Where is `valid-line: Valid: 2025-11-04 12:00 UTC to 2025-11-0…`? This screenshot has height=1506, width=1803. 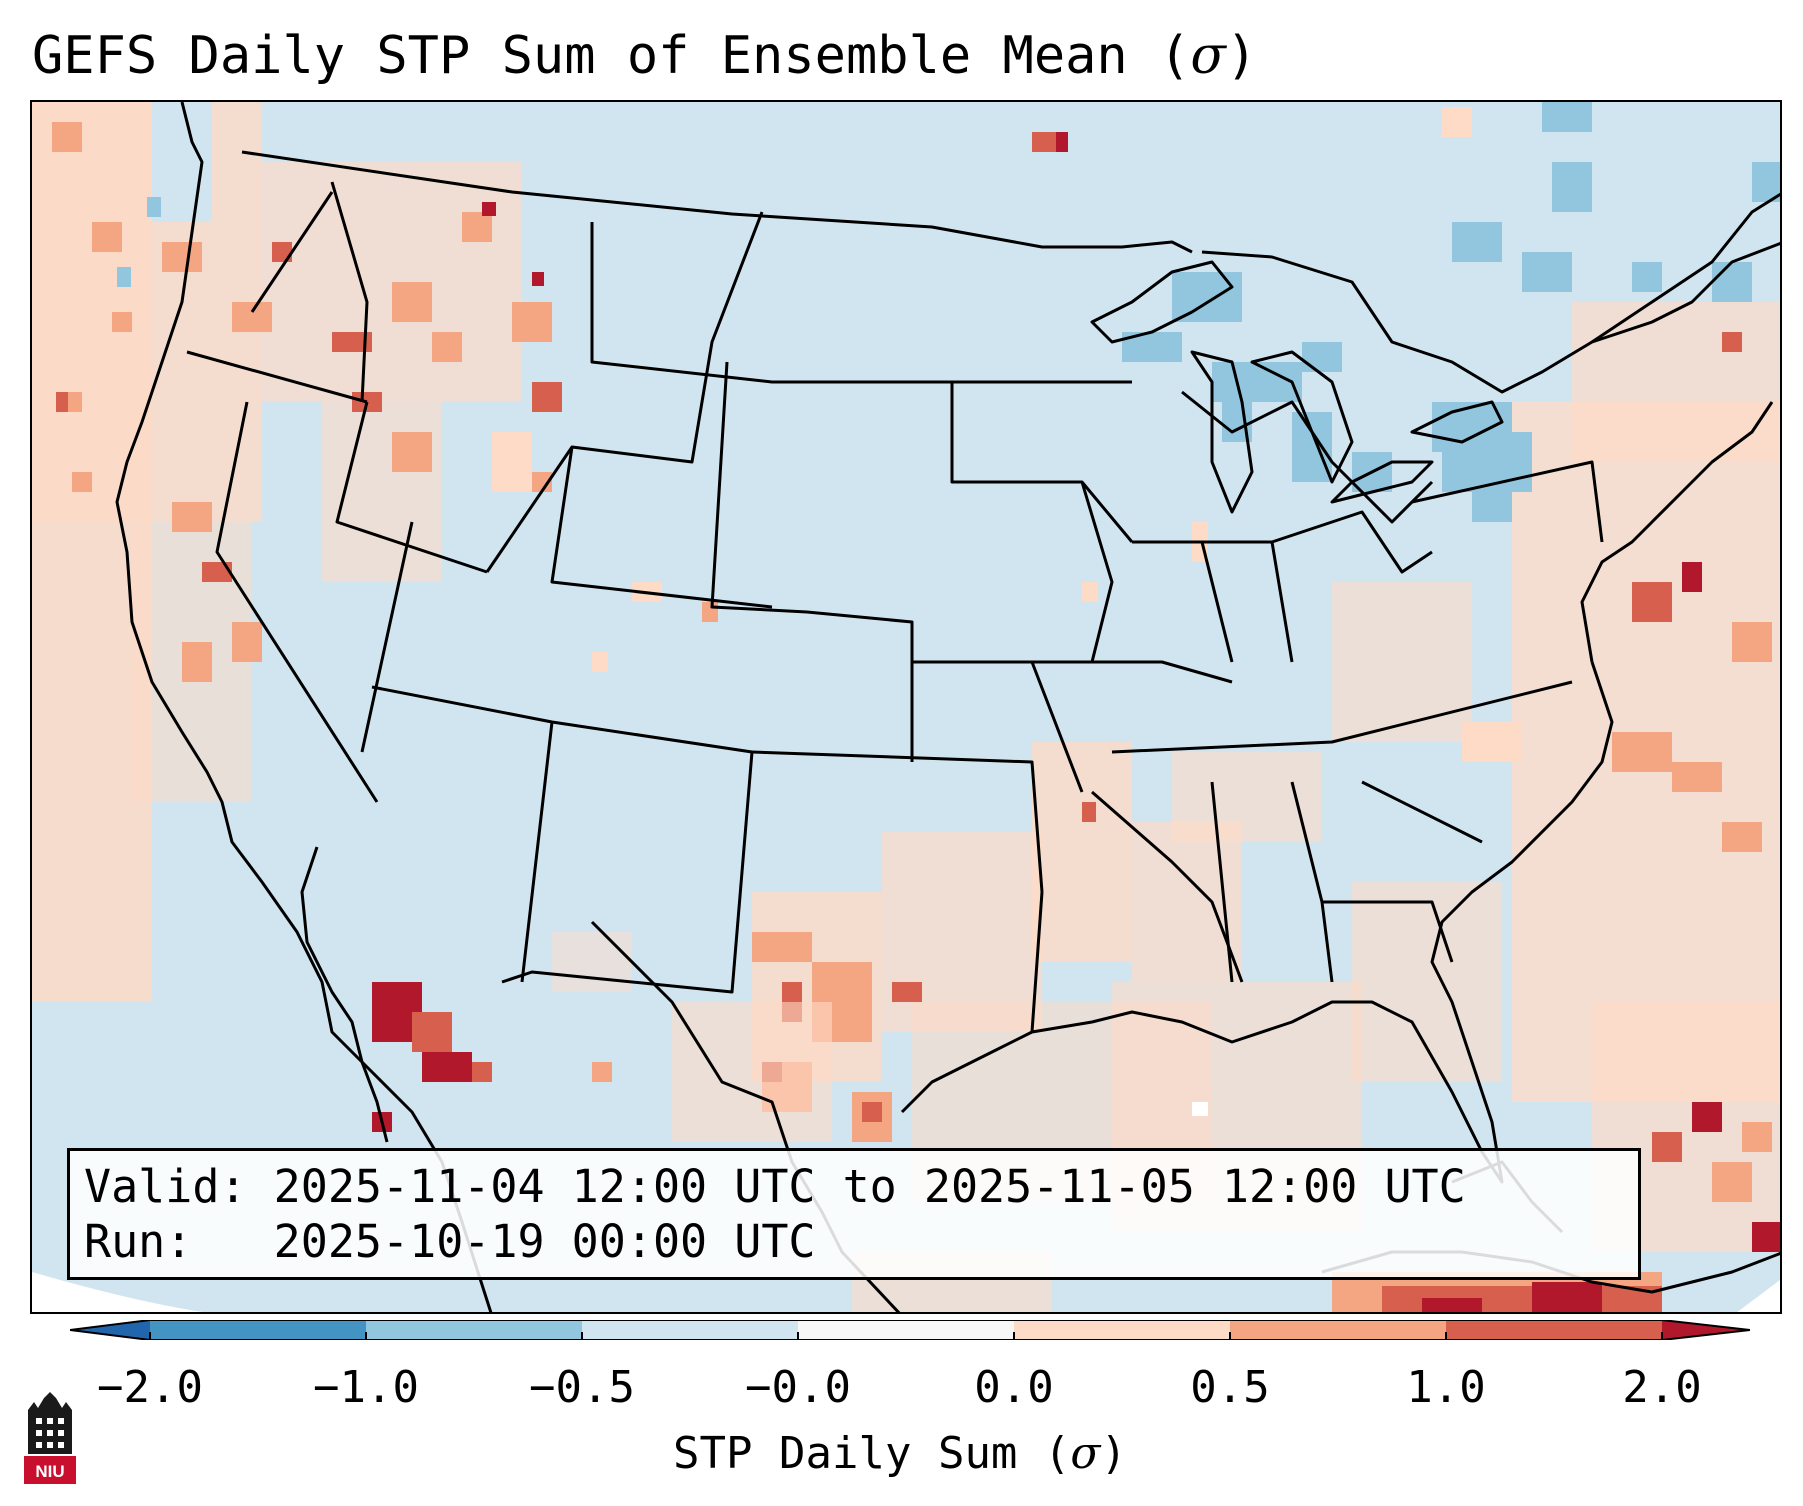
valid-line: Valid: 2025-11-04 12:00 UTC to 2025-11-0… is located at coordinates (775, 1186).